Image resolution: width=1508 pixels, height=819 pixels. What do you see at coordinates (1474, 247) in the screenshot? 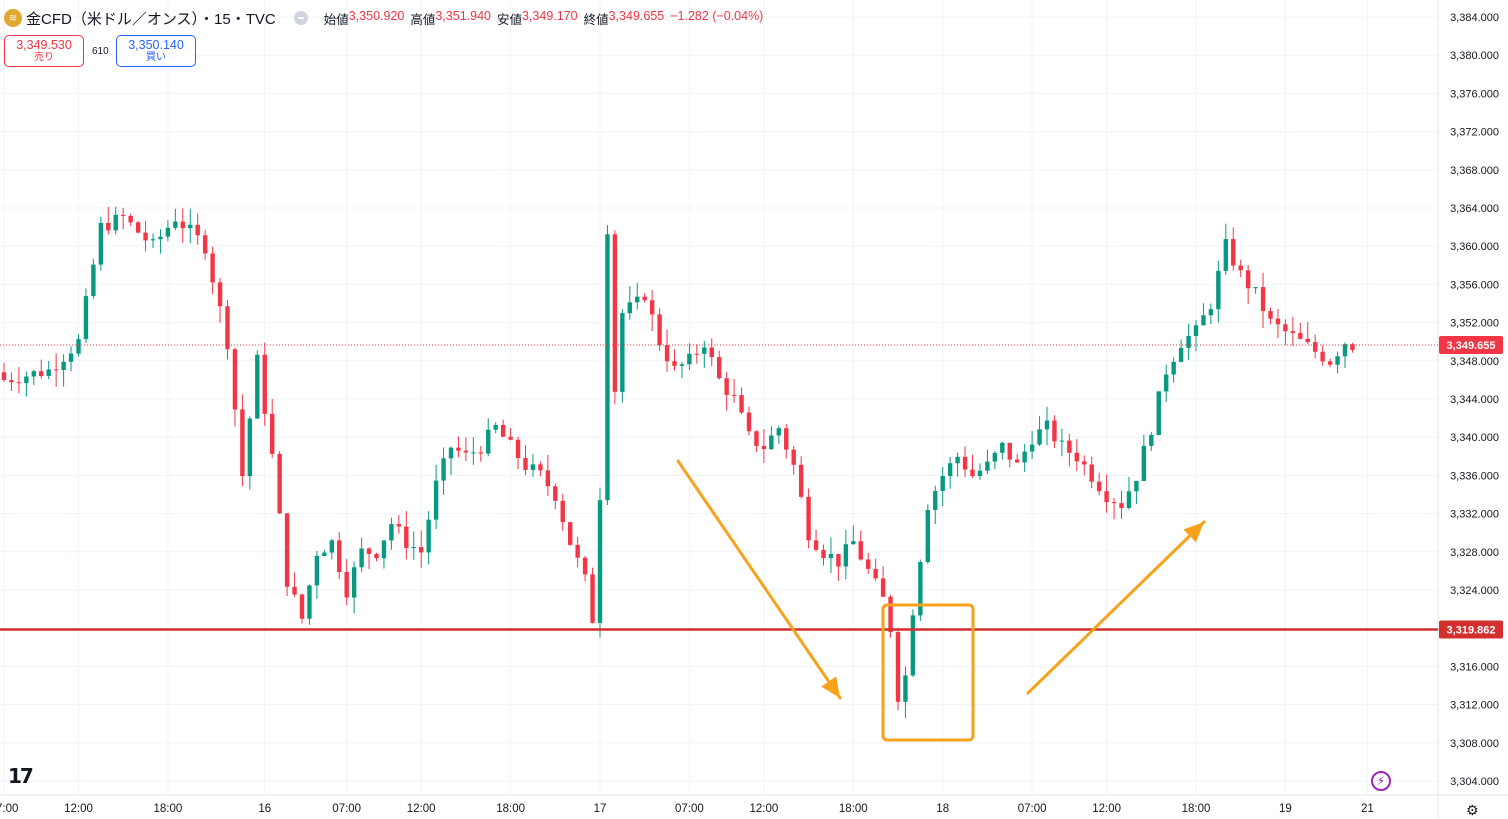
I see `price-tick-label: 3,360.000` at bounding box center [1474, 247].